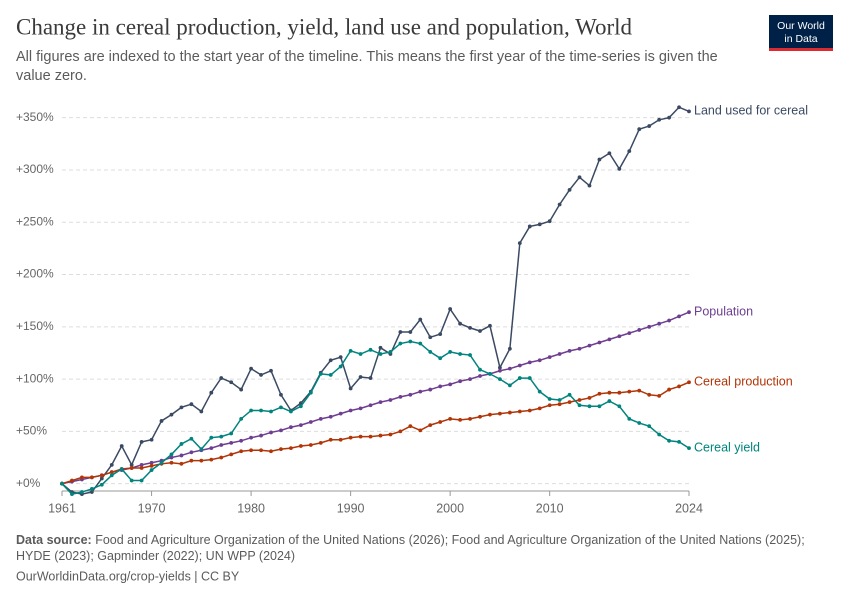 Image resolution: width=850 pixels, height=605 pixels. Describe the element at coordinates (35, 274) in the screenshot. I see `y-tick-label: +200%` at that location.